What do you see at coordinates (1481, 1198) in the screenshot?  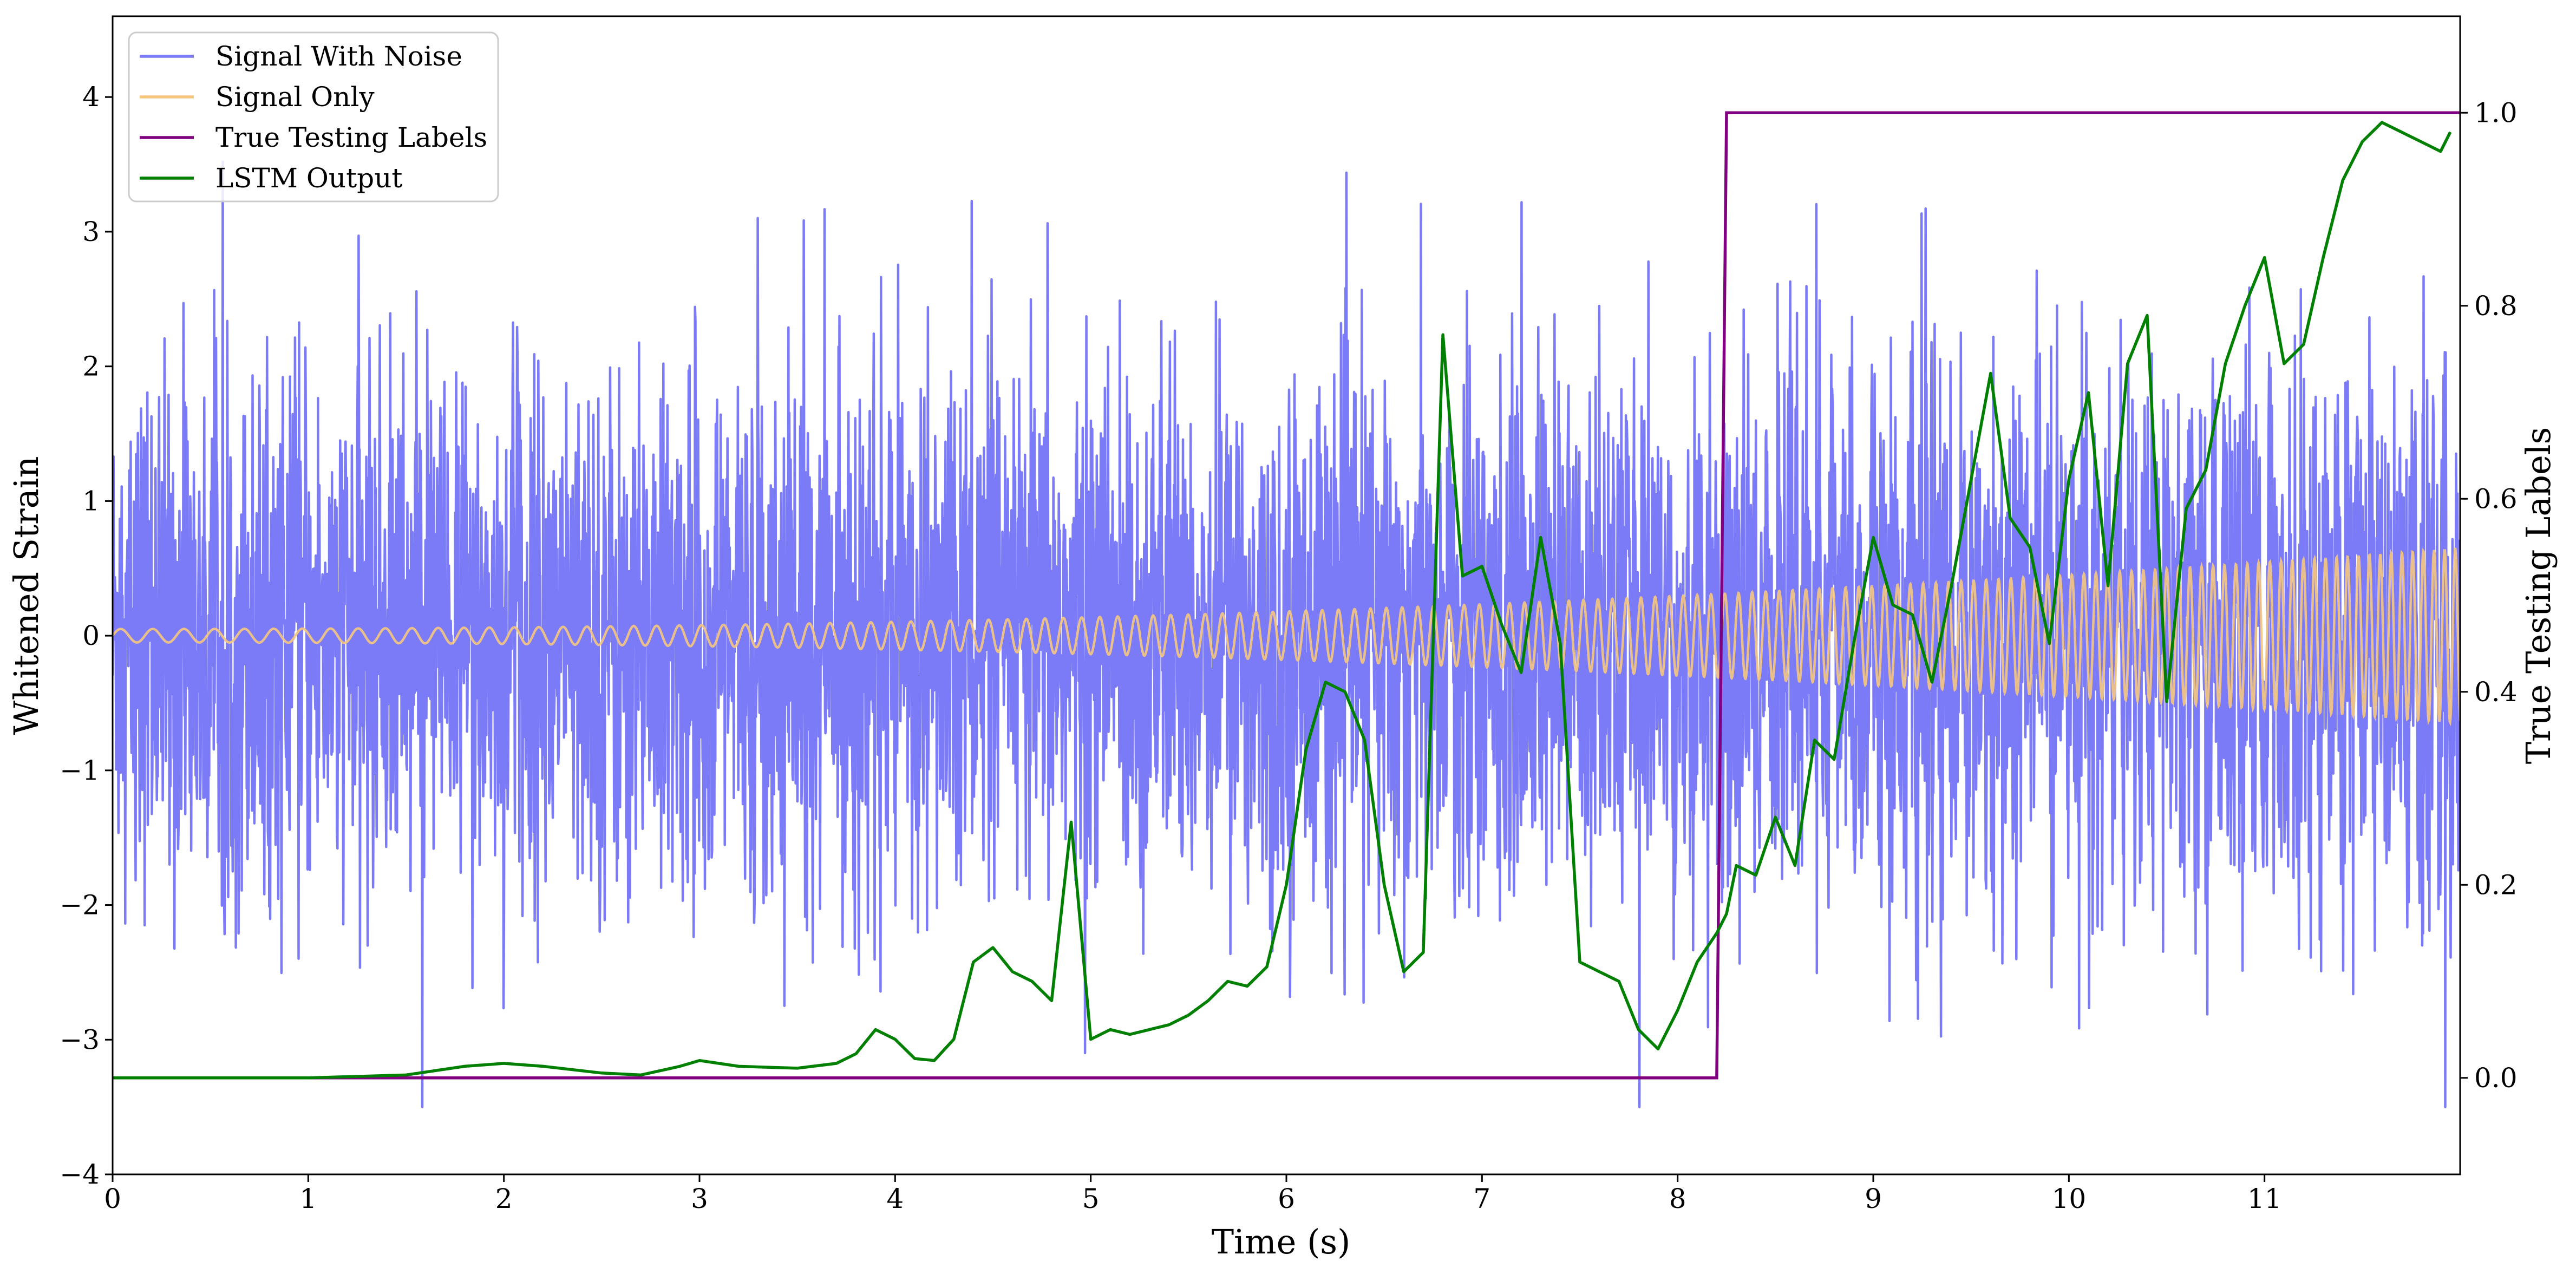 I see `x-tick-label: 7` at bounding box center [1481, 1198].